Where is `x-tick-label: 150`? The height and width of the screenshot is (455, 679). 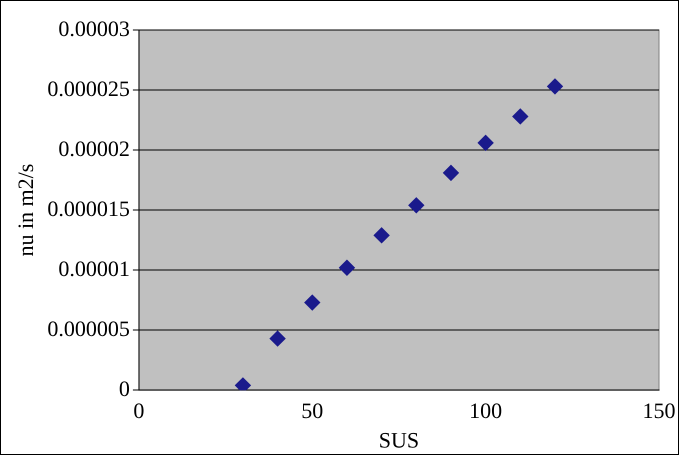 x-tick-label: 150 is located at coordinates (659, 411).